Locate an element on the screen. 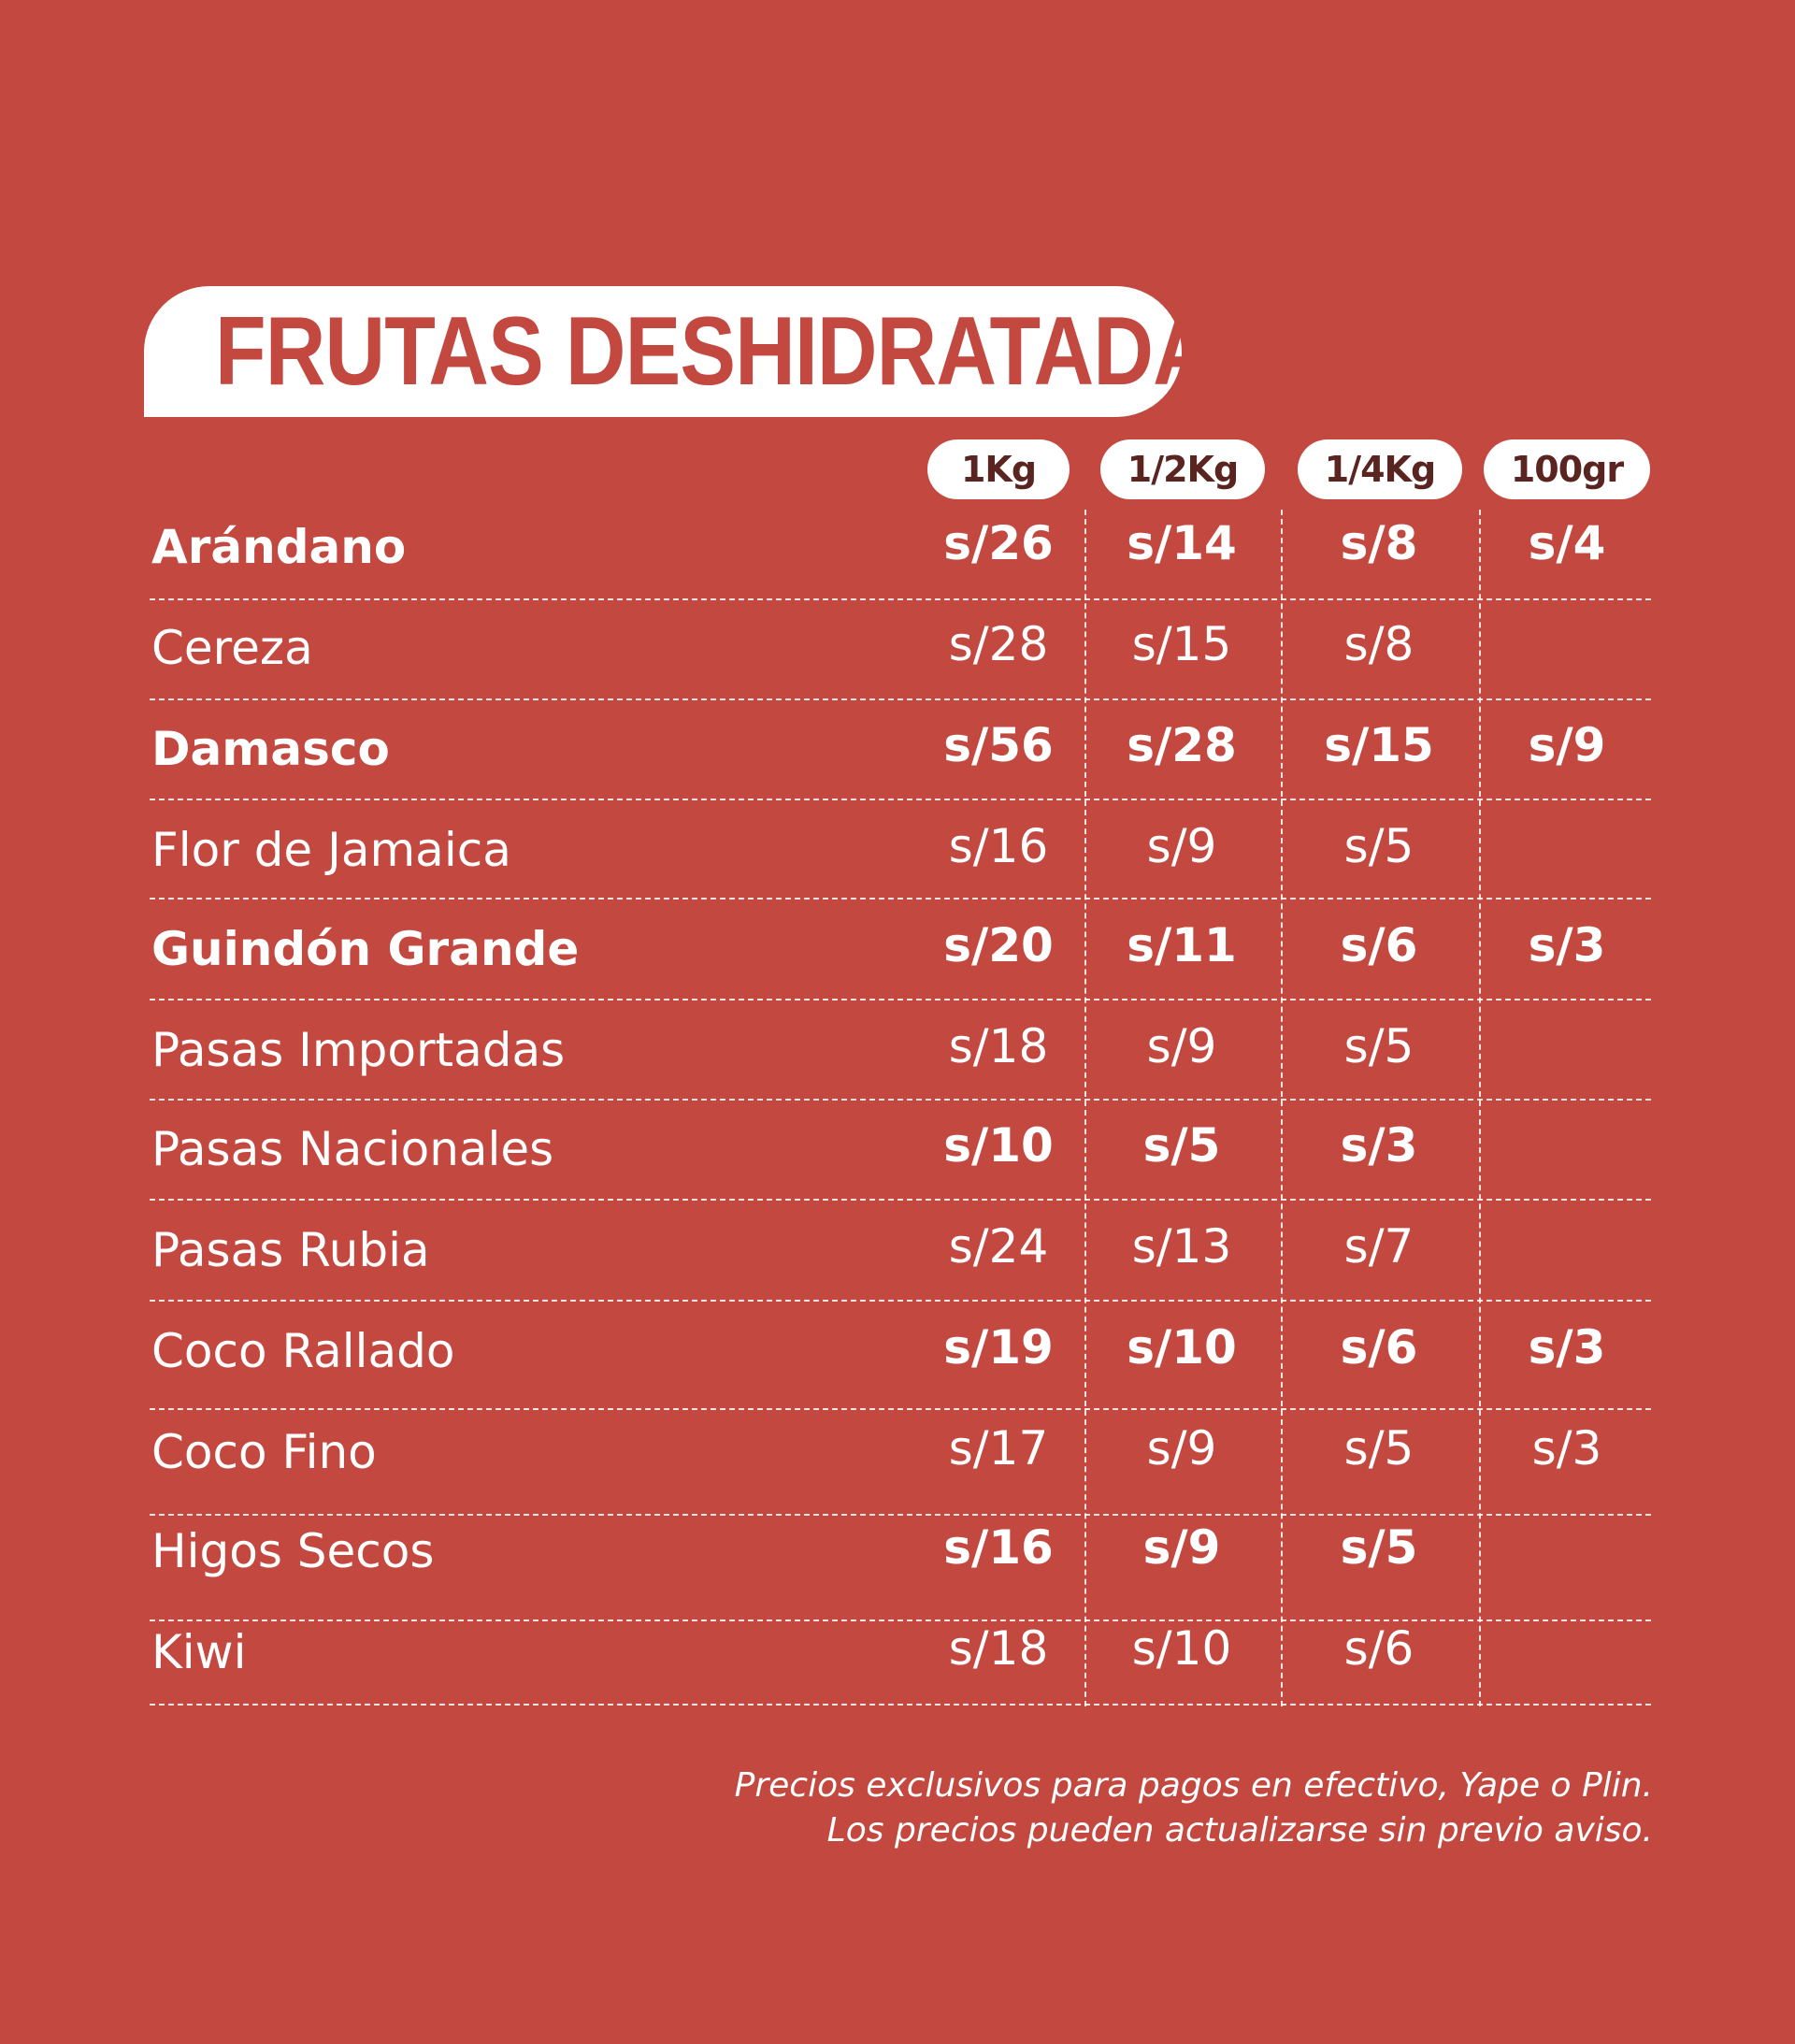  price-cell: s/26 is located at coordinates (999, 543).